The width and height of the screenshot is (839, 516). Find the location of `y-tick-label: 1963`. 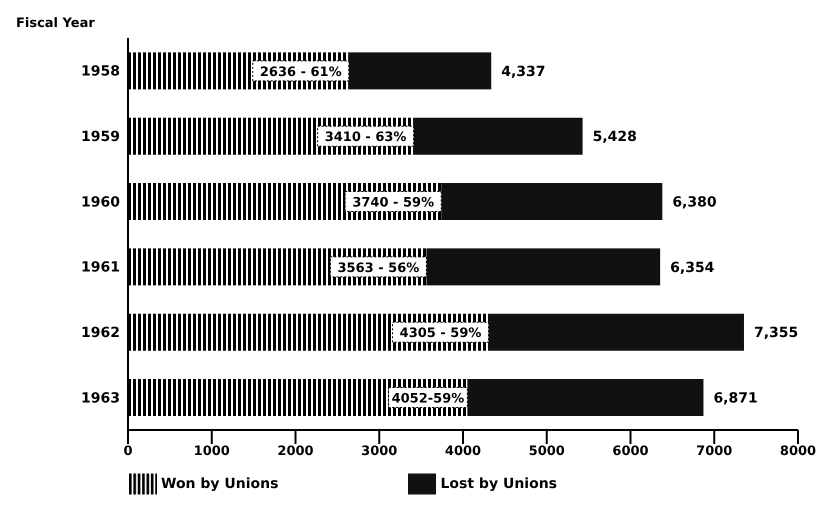

y-tick-label: 1963 is located at coordinates (100, 398).